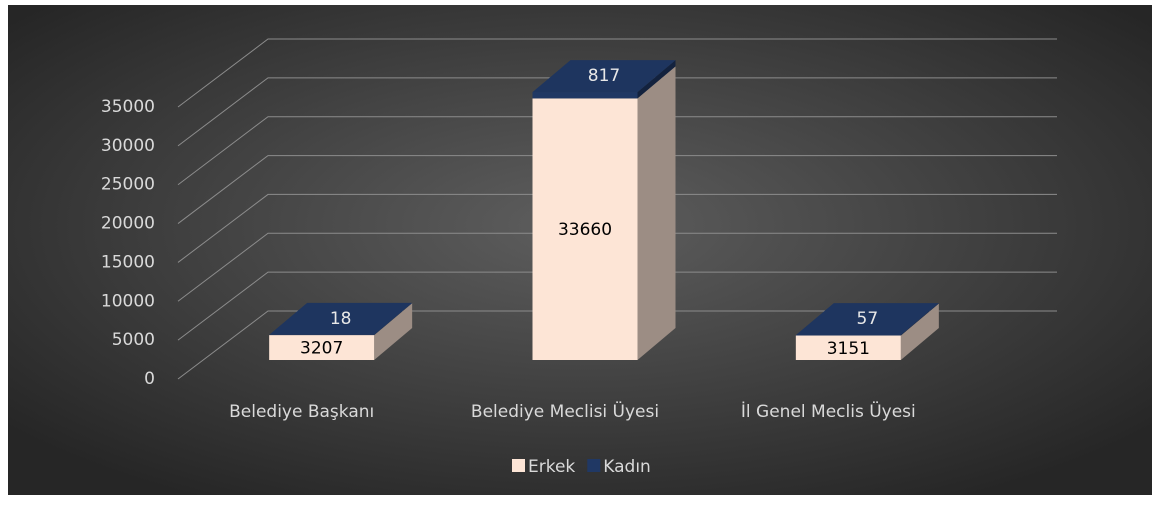 The image size is (1159, 508). Describe the element at coordinates (128, 224) in the screenshot. I see `y-tick-label: 20000` at that location.